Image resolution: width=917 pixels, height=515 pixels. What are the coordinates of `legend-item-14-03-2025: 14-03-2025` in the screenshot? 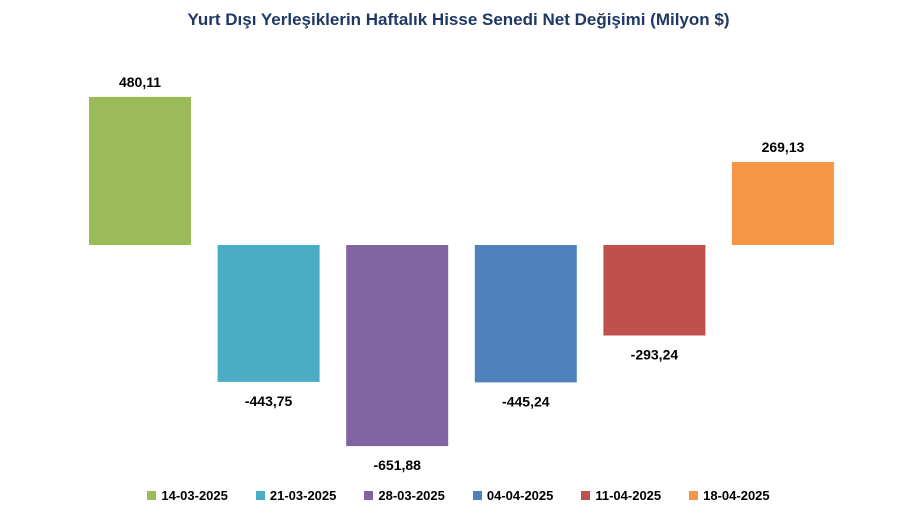 It's located at (187, 495).